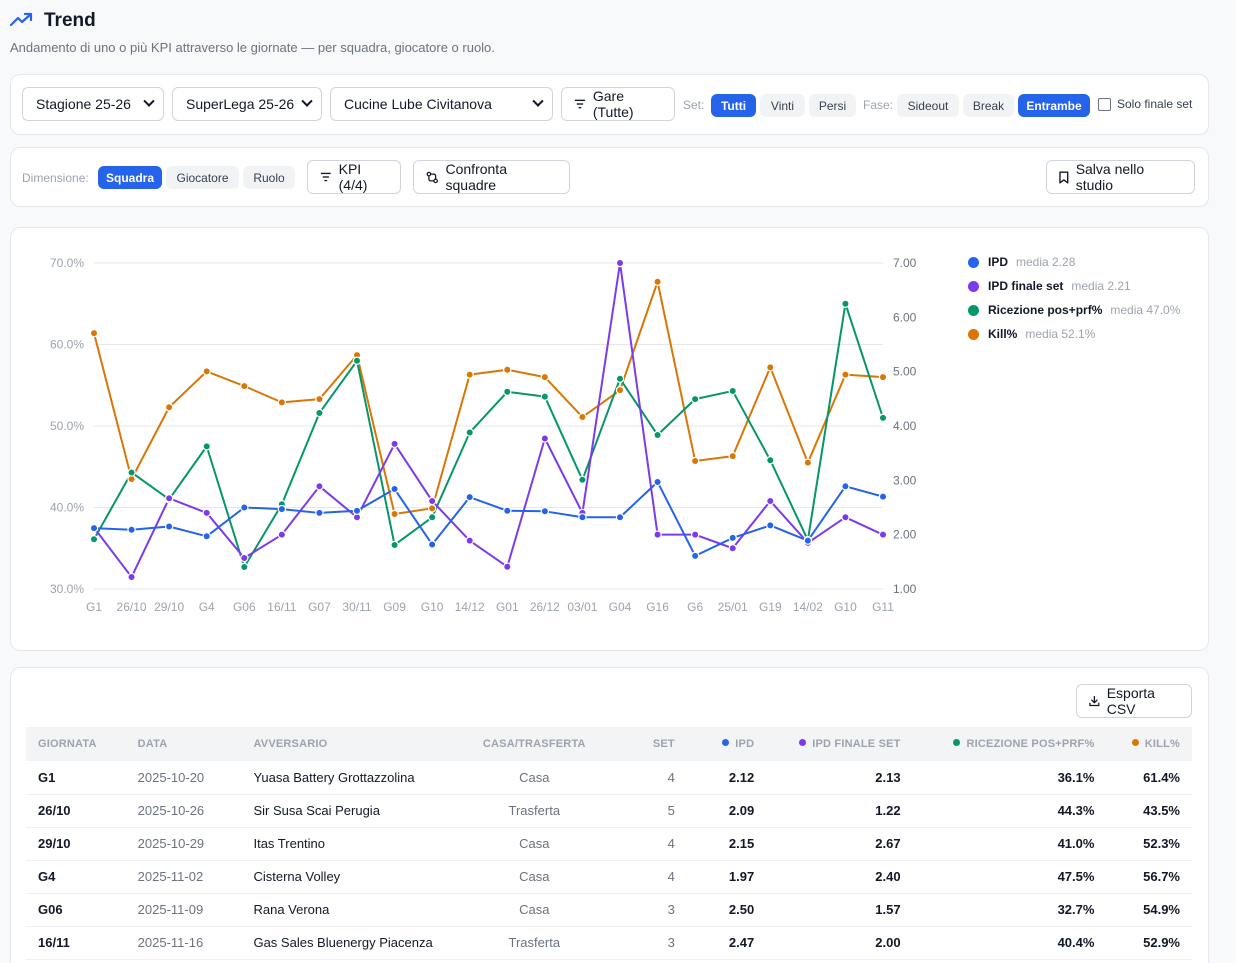 The width and height of the screenshot is (1236, 963). Describe the element at coordinates (839, 811) in the screenshot. I see `cell-ipd-finale-set: 1.22` at that location.